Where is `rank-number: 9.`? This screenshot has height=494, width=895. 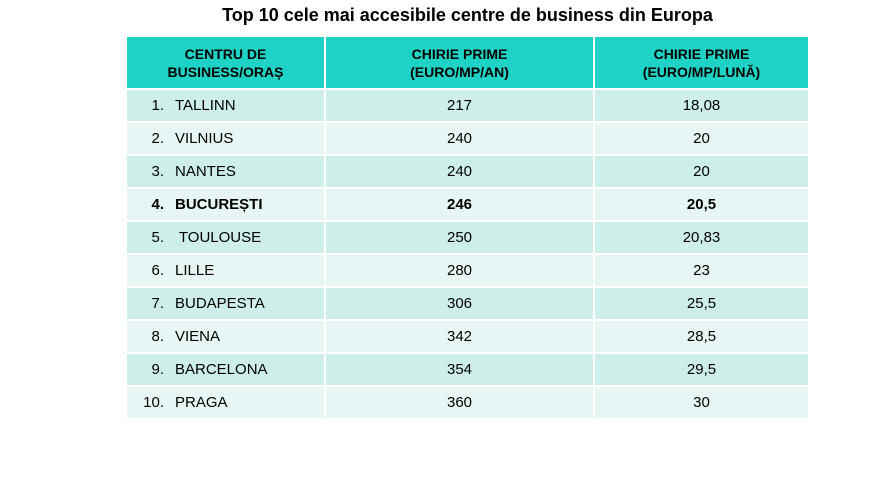
rank-number: 9. is located at coordinates (157, 369).